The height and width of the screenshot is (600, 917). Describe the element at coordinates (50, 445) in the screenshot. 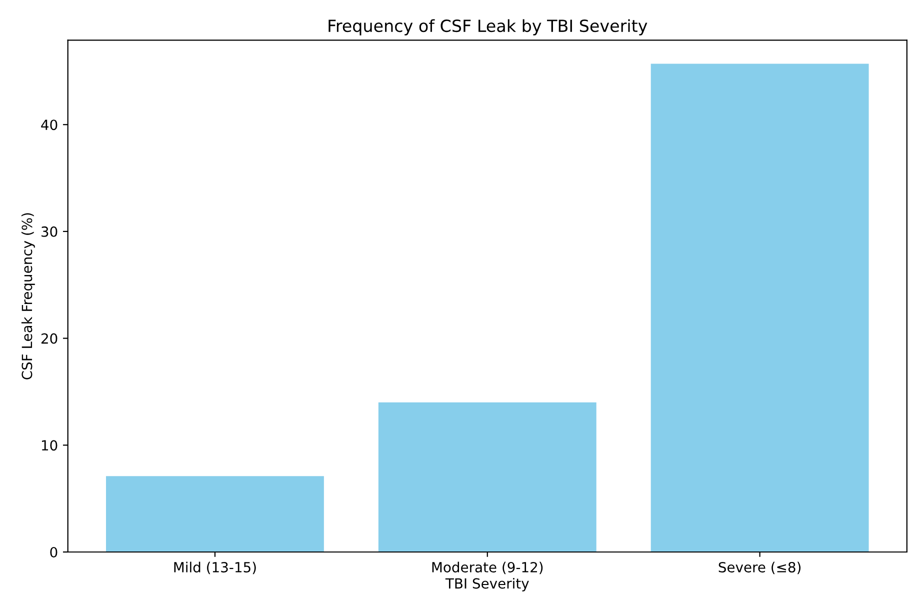

I see `y-tick-label: 10` at that location.